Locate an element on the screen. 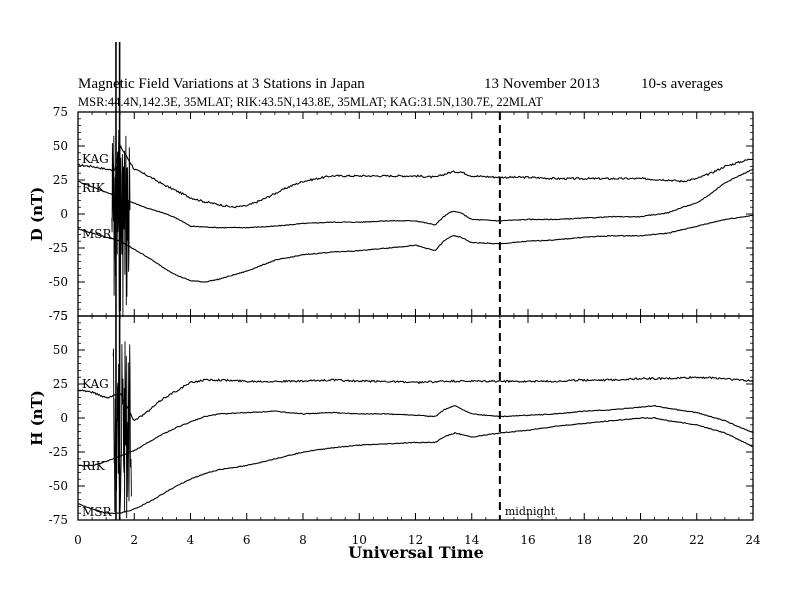 The image size is (792, 612). x-tick-label: 14 is located at coordinates (472, 540).